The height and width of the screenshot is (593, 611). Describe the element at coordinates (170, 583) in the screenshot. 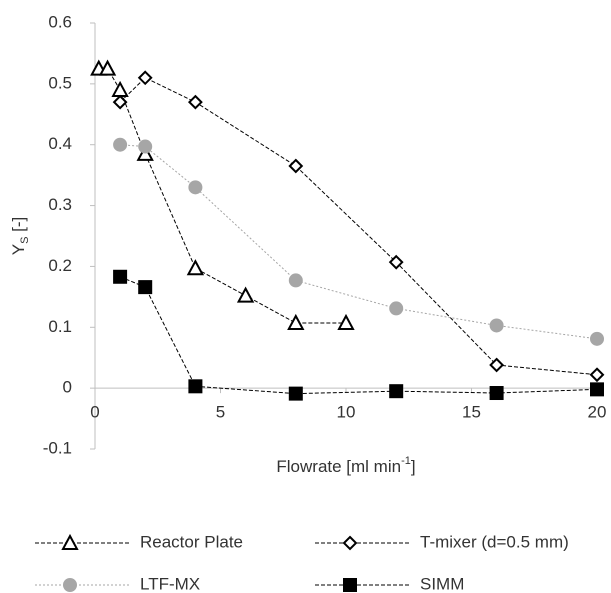

I see `legend-label: LTF-MX` at that location.